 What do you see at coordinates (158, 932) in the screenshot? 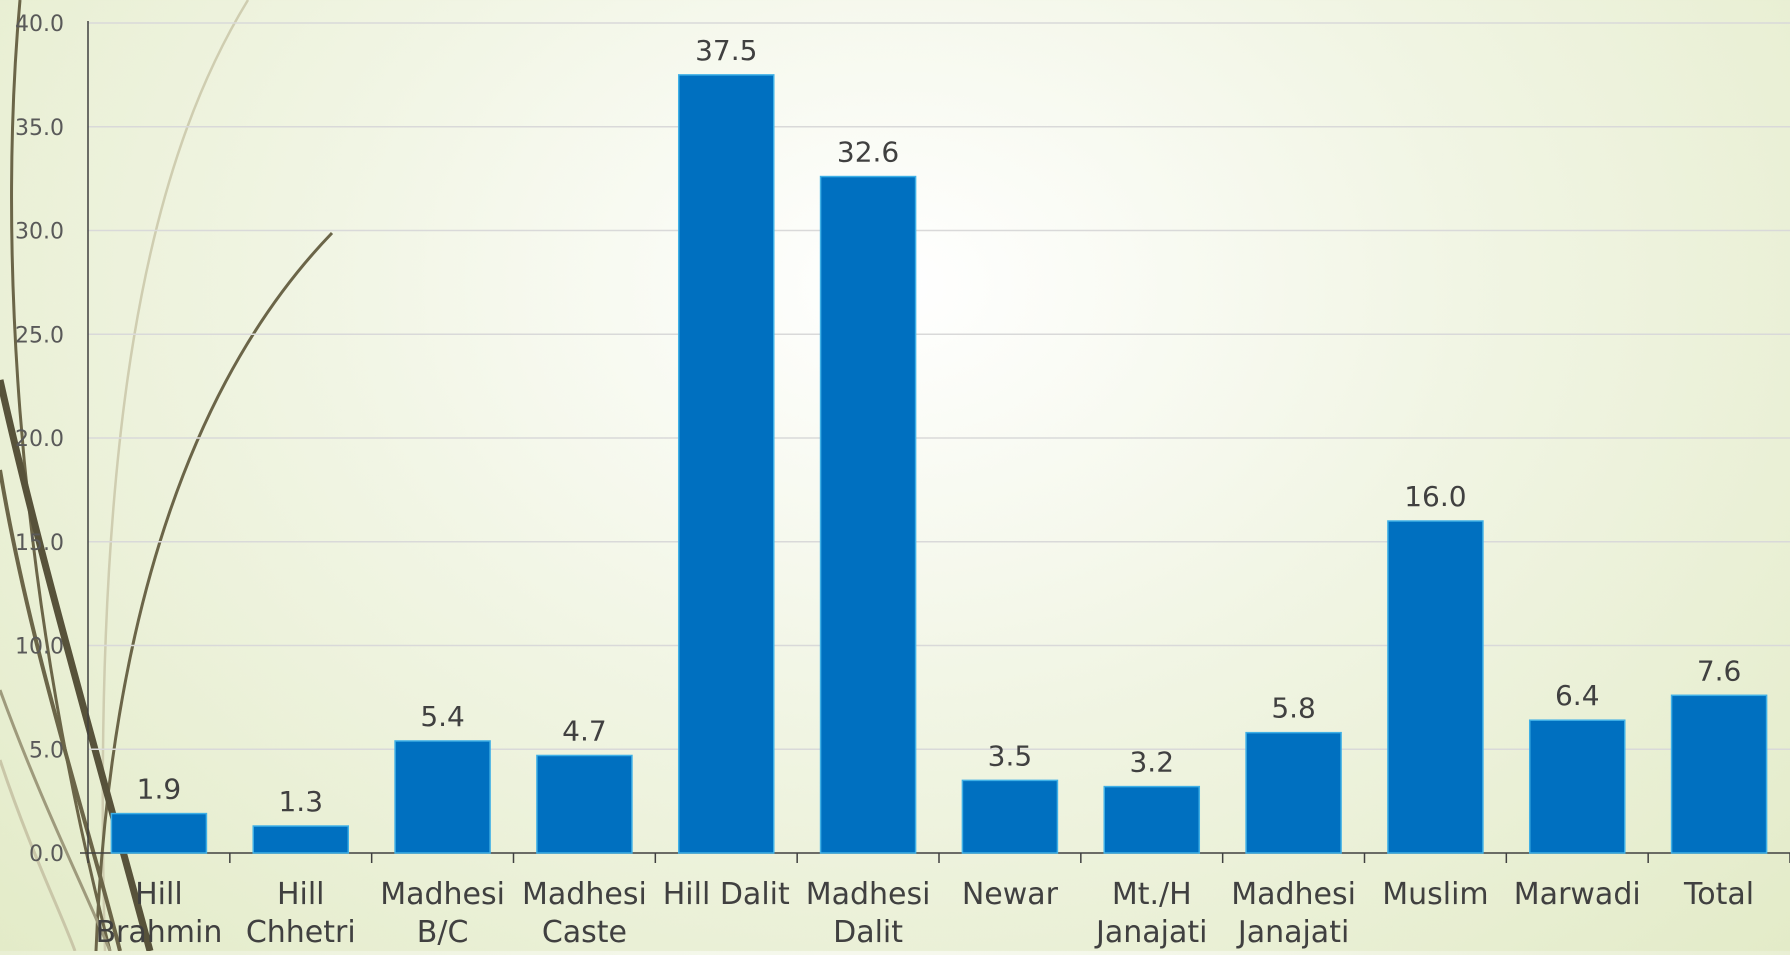
I see `category-label: Brahmin` at bounding box center [158, 932].